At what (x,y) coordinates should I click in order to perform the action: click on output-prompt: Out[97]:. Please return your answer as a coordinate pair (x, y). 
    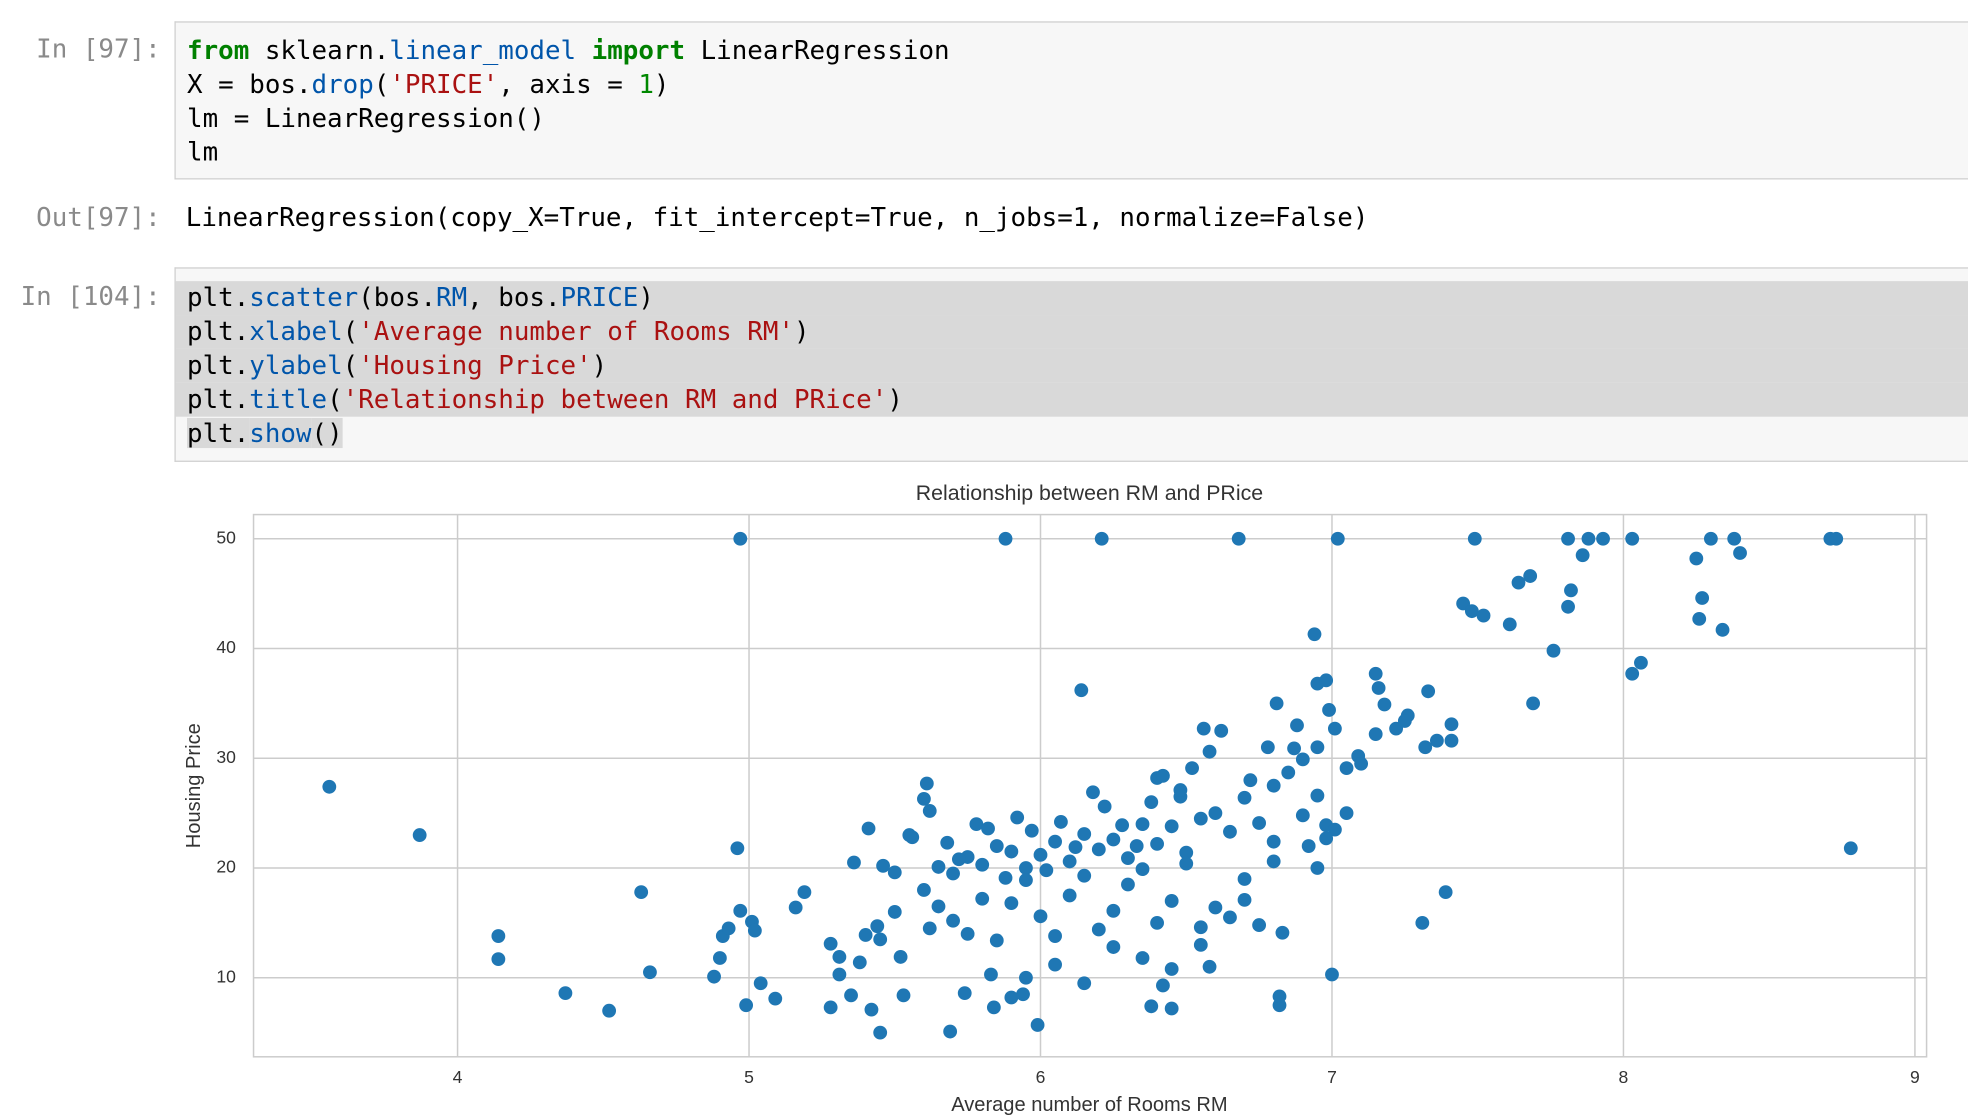
    Looking at the image, I should click on (98, 217).